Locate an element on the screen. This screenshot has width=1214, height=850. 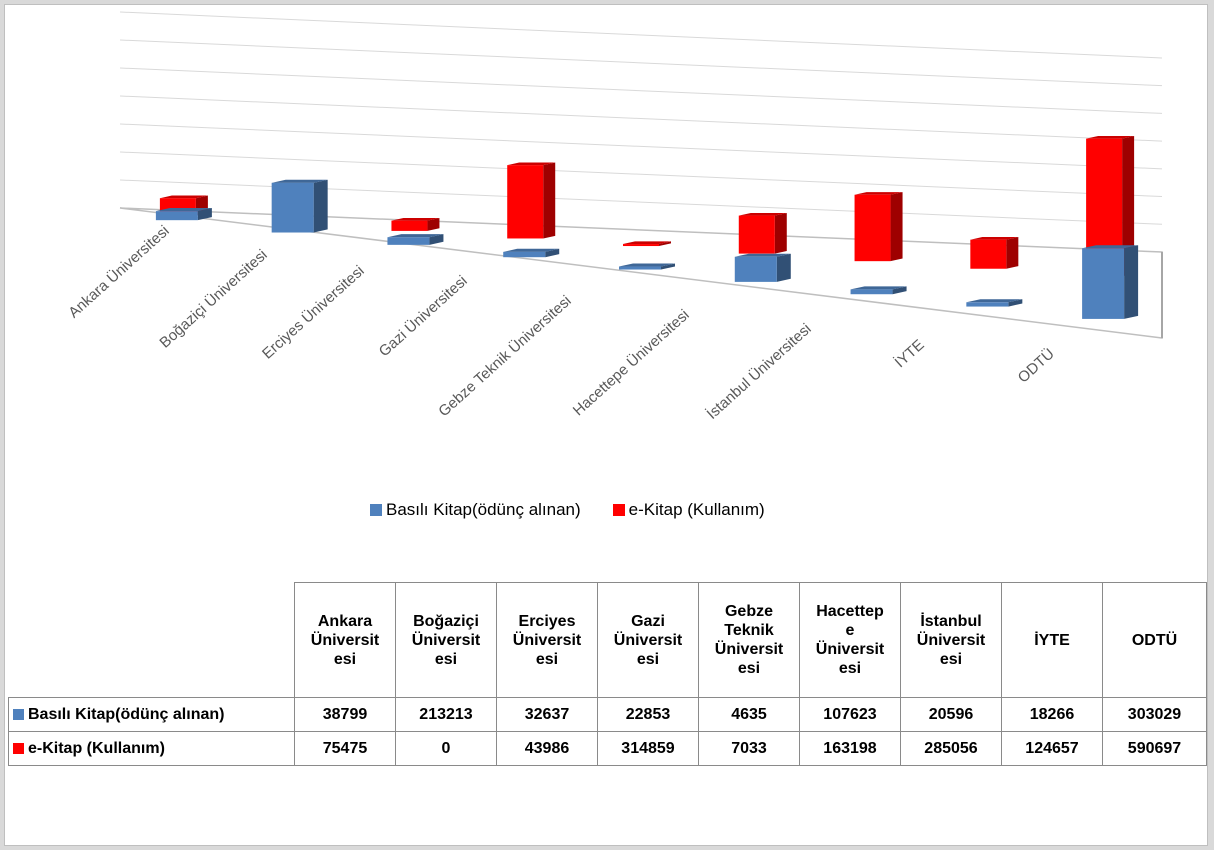
table-cell: 32637 is located at coordinates (547, 714).